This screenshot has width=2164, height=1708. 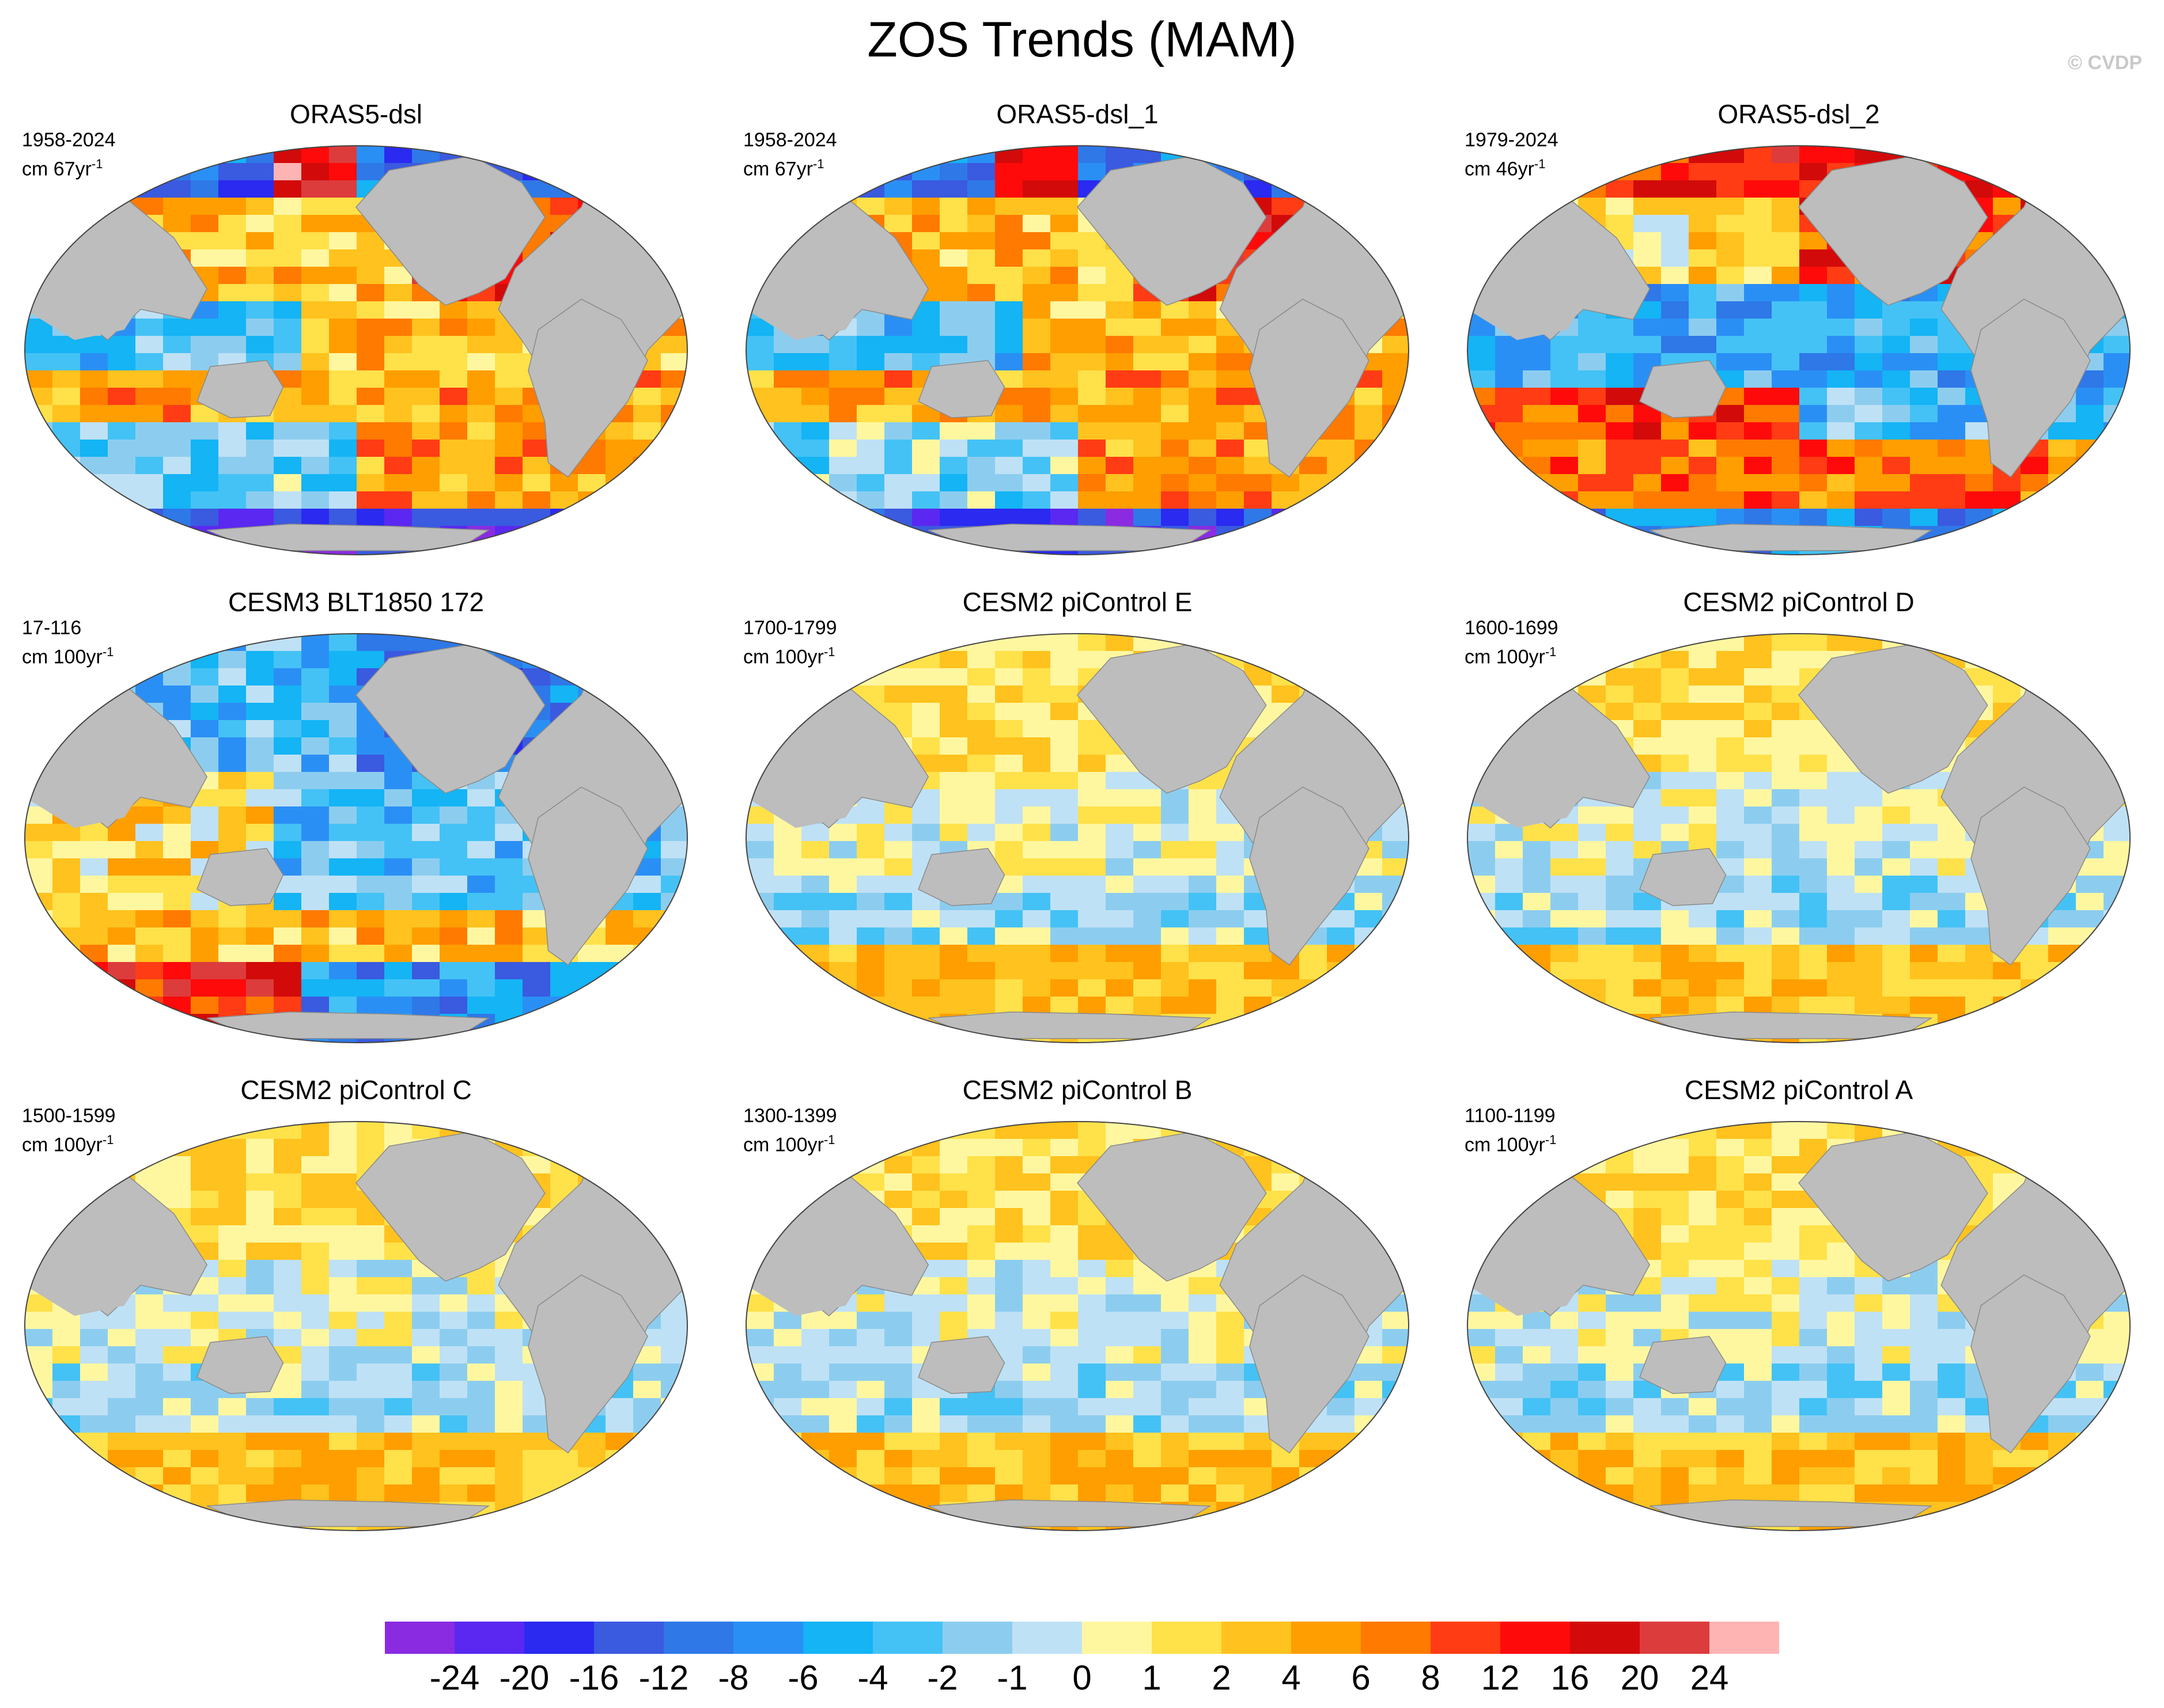 What do you see at coordinates (1012, 1678) in the screenshot?
I see `colorbar-tick-label: -1` at bounding box center [1012, 1678].